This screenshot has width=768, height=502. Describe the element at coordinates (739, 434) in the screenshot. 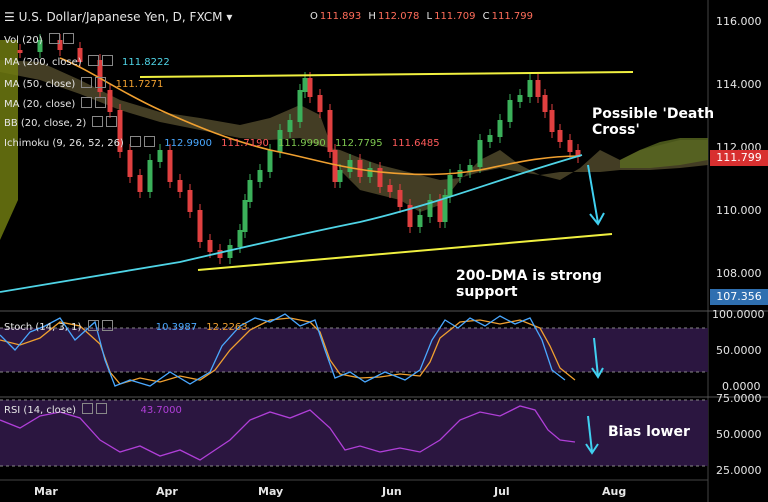

I see `rsi-tick-50: 50.0000` at that location.